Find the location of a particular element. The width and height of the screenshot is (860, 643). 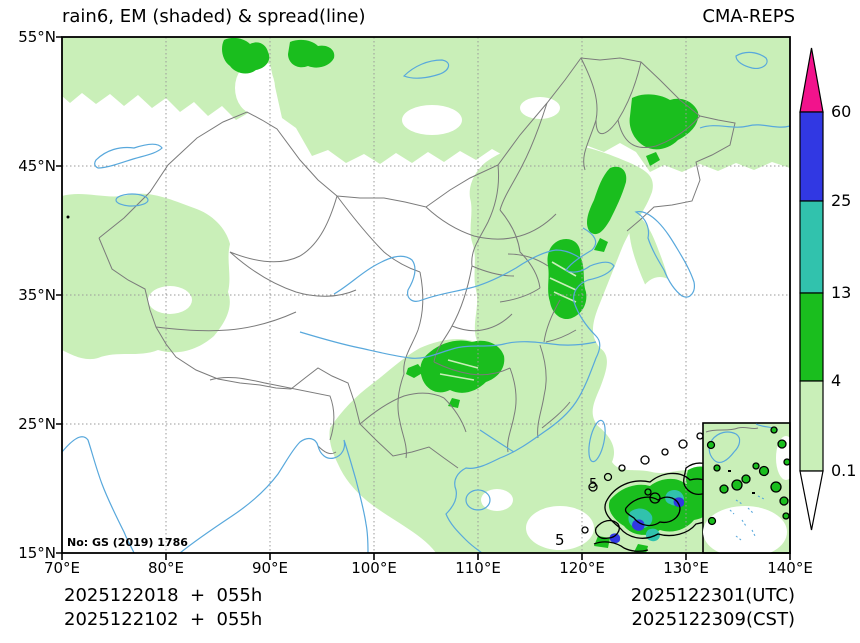

x-tick-label: 90°E is located at coordinates (270, 568).